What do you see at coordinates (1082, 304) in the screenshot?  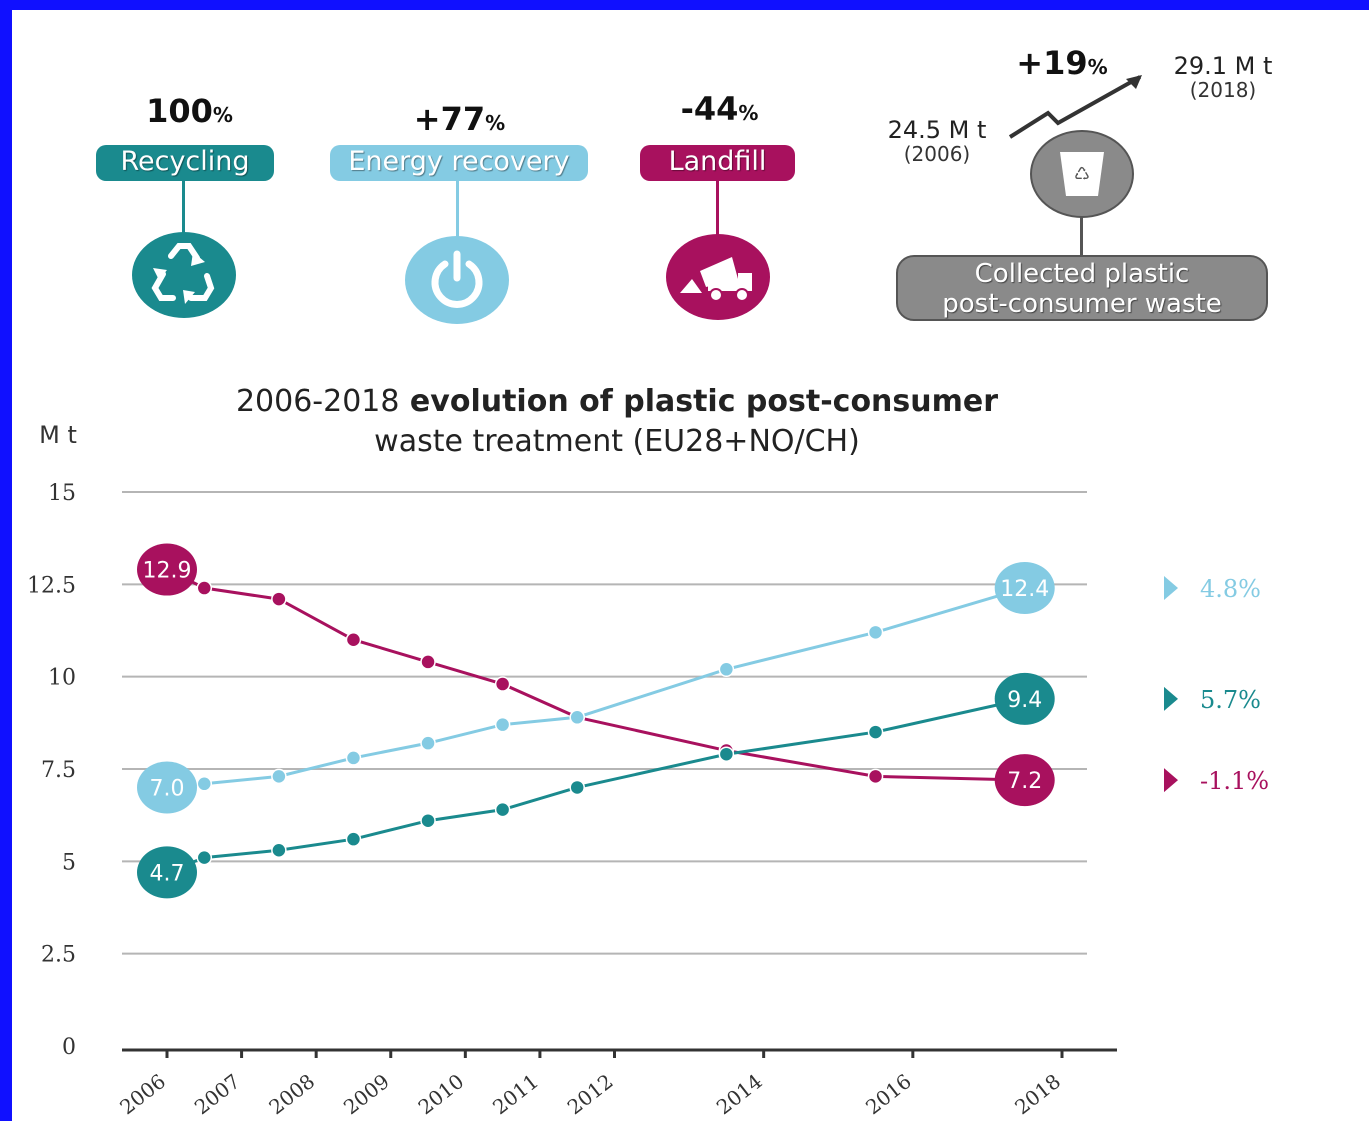 I see `collected-label-line2: post-consumer waste` at bounding box center [1082, 304].